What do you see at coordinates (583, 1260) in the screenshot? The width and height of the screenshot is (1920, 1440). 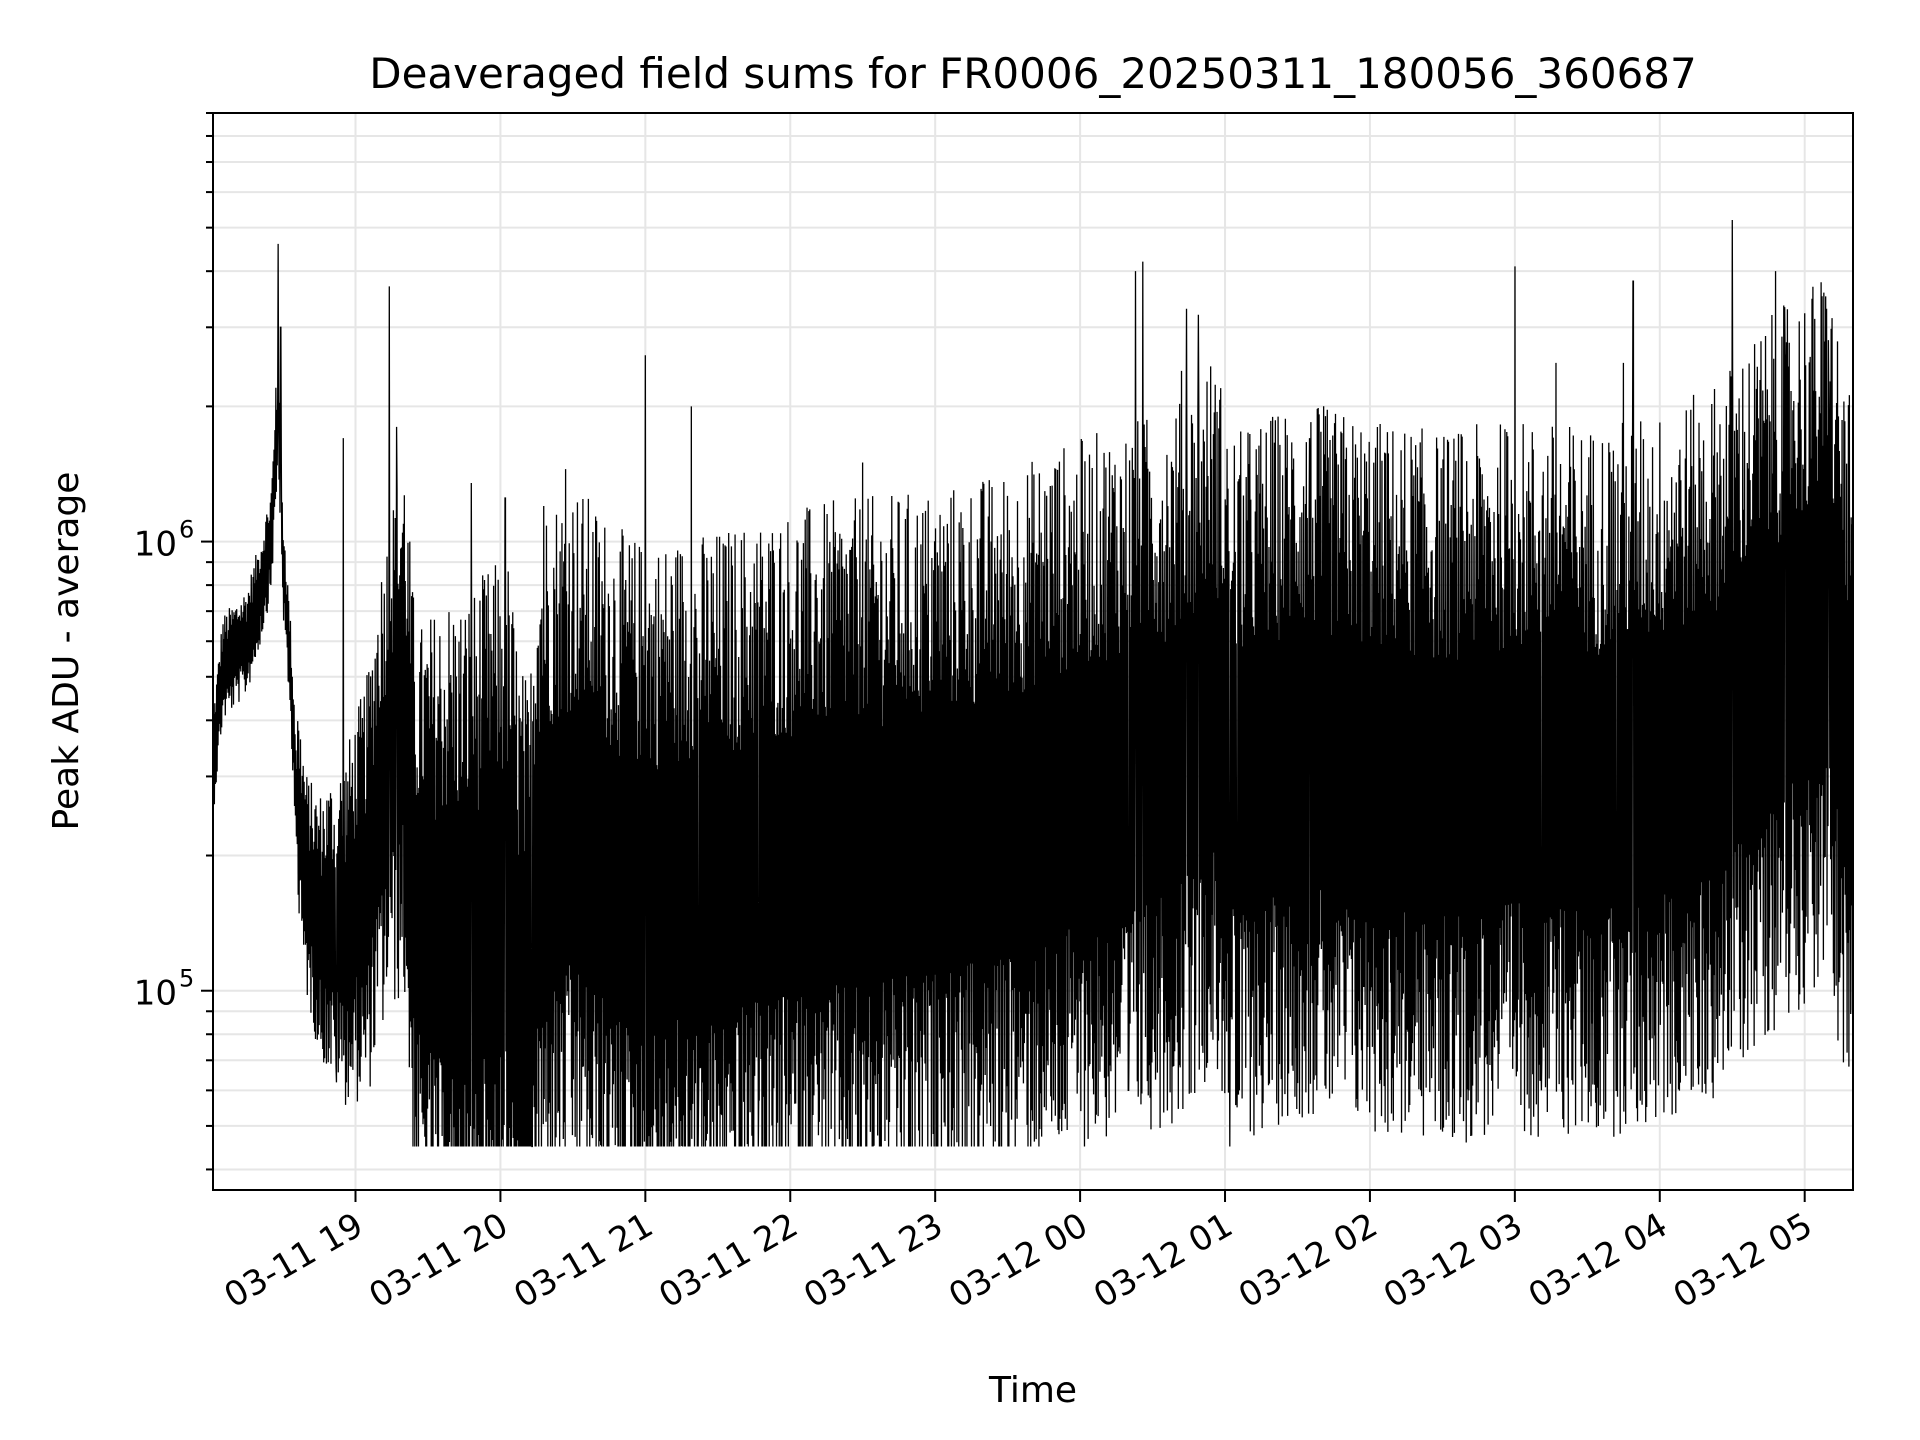 I see `x-tick-label: 03-11 21` at bounding box center [583, 1260].